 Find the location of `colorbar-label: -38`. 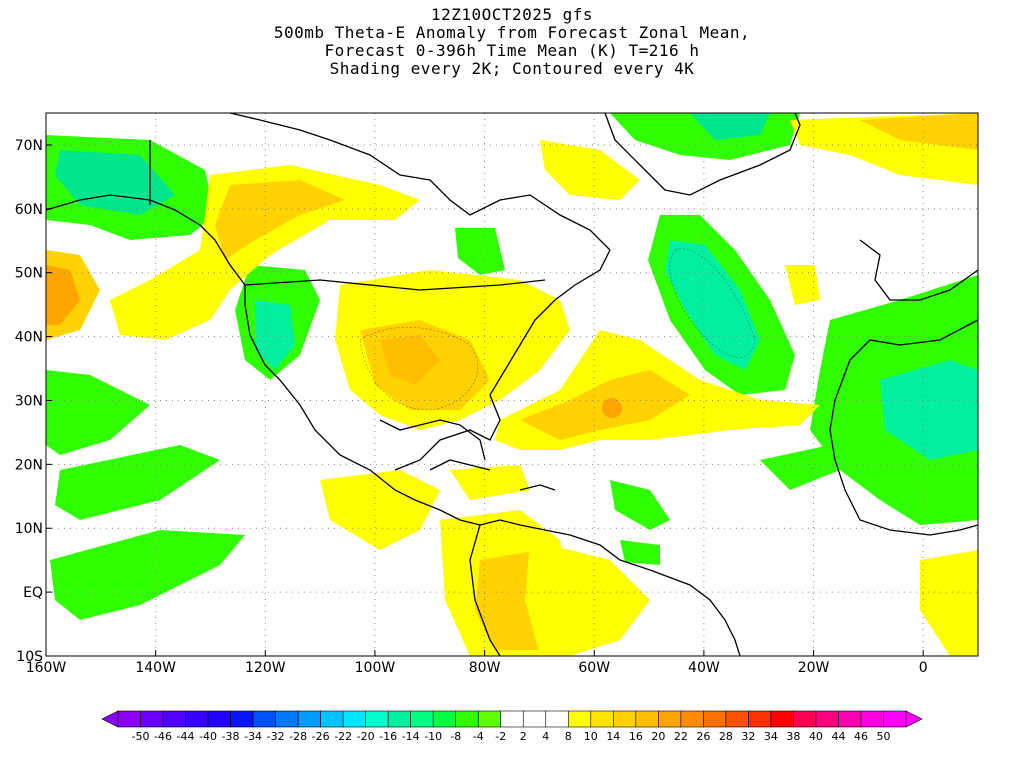

colorbar-label: -38 is located at coordinates (231, 736).